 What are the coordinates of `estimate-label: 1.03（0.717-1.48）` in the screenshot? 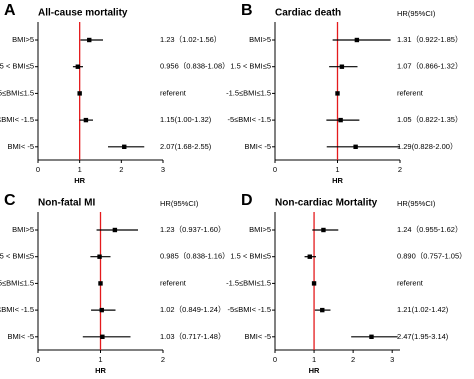 It's located at (192, 336).